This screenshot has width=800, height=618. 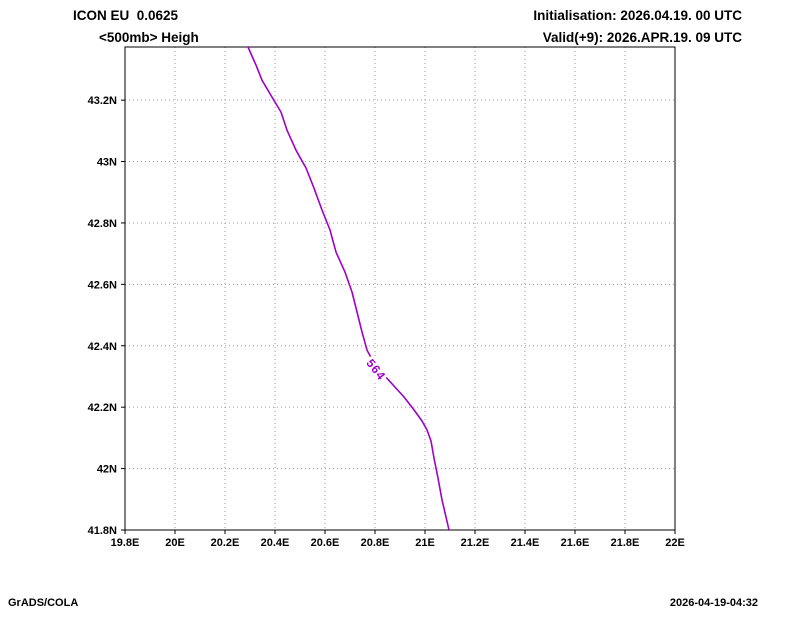 I want to click on grads-credit: GrADS/COLA, so click(x=43, y=603).